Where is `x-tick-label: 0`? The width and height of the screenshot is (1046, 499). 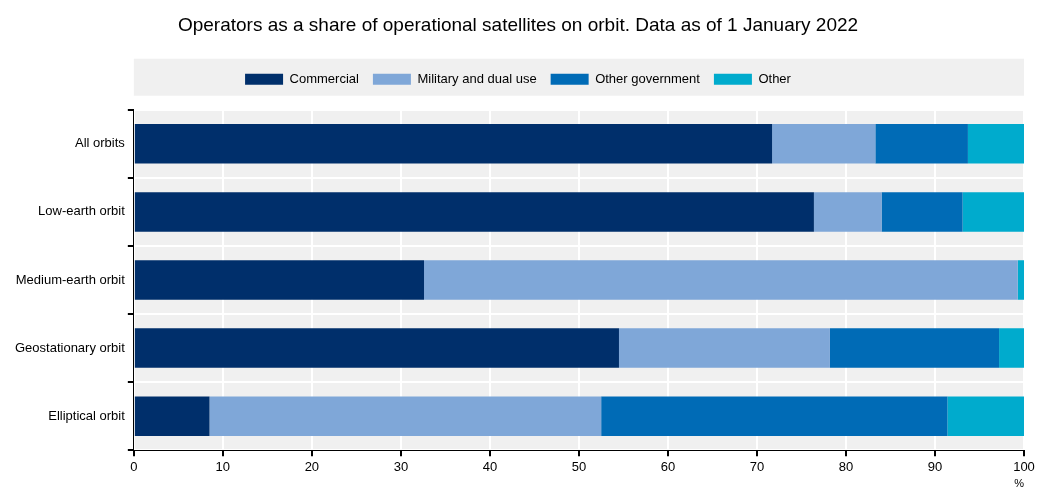
x-tick-label: 0 is located at coordinates (134, 466).